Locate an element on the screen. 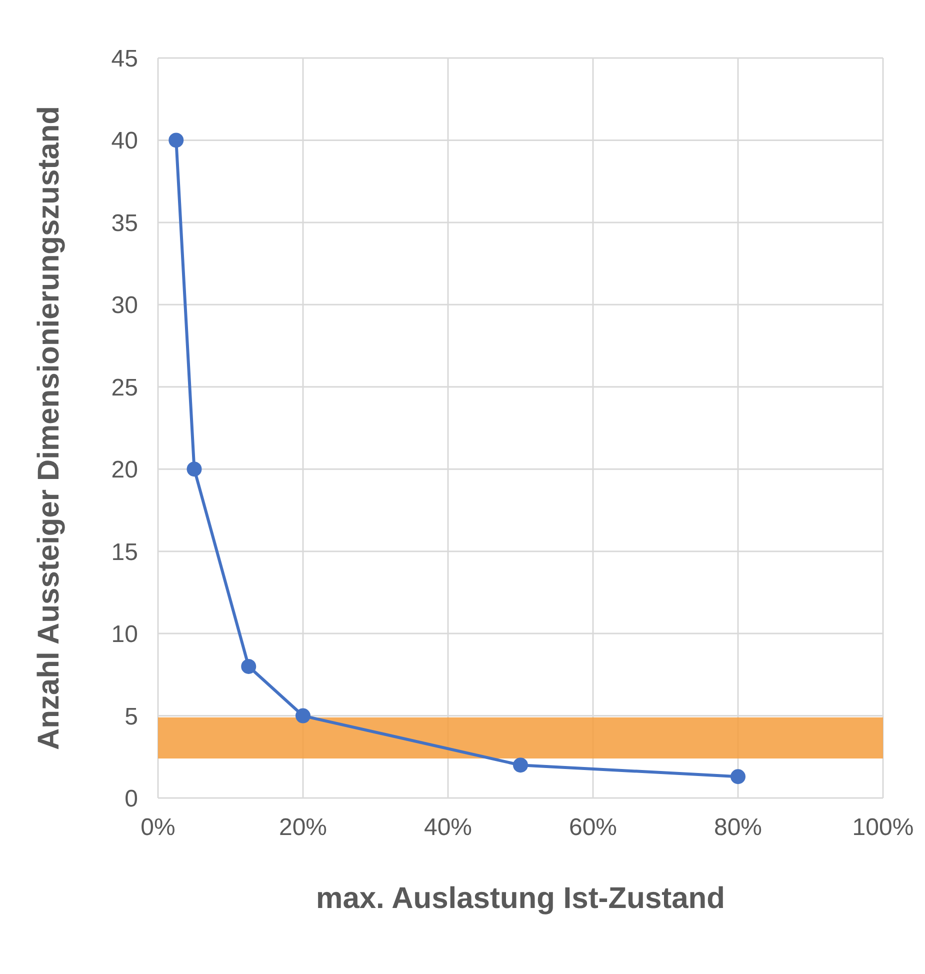  x-tick-label: 80% is located at coordinates (738, 828).